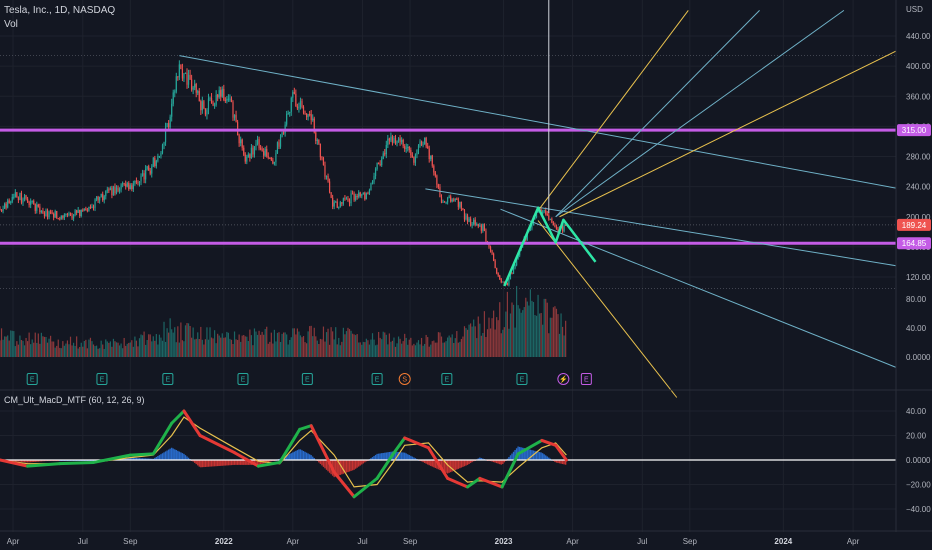 The image size is (932, 550). Describe the element at coordinates (74, 400) in the screenshot. I see `indicator-title: CM_Ult_MacD_MTF (60, 12, 26, 9)` at that location.